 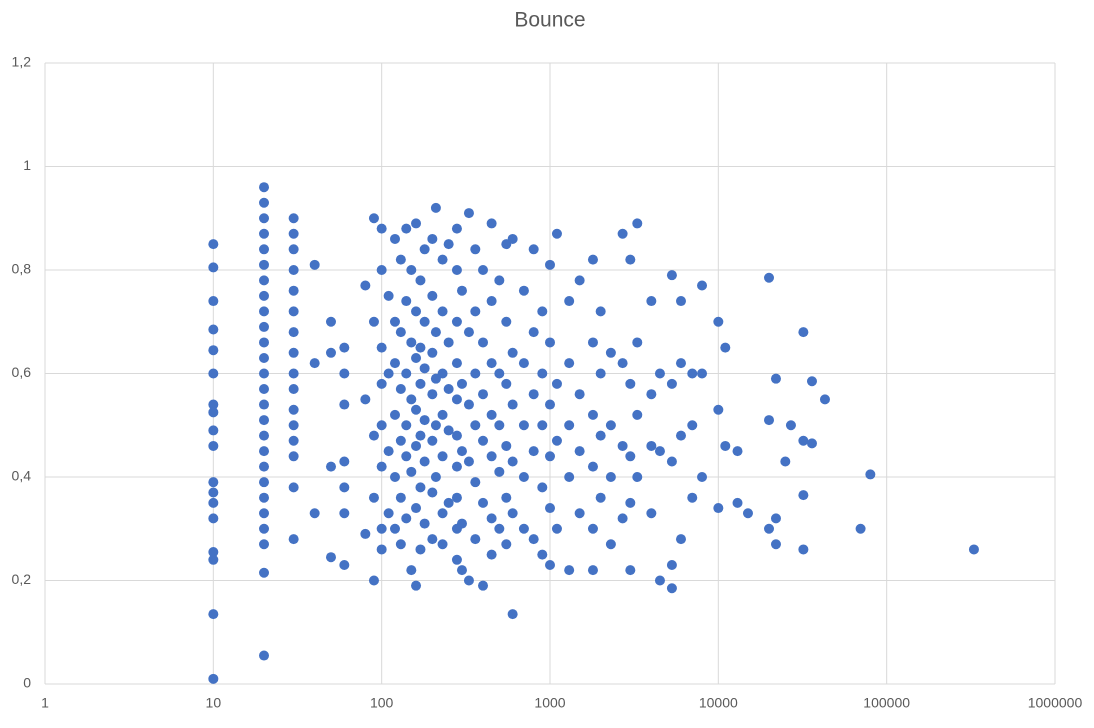 What do you see at coordinates (549, 703) in the screenshot?
I see `x-tick-label: 1000` at bounding box center [549, 703].